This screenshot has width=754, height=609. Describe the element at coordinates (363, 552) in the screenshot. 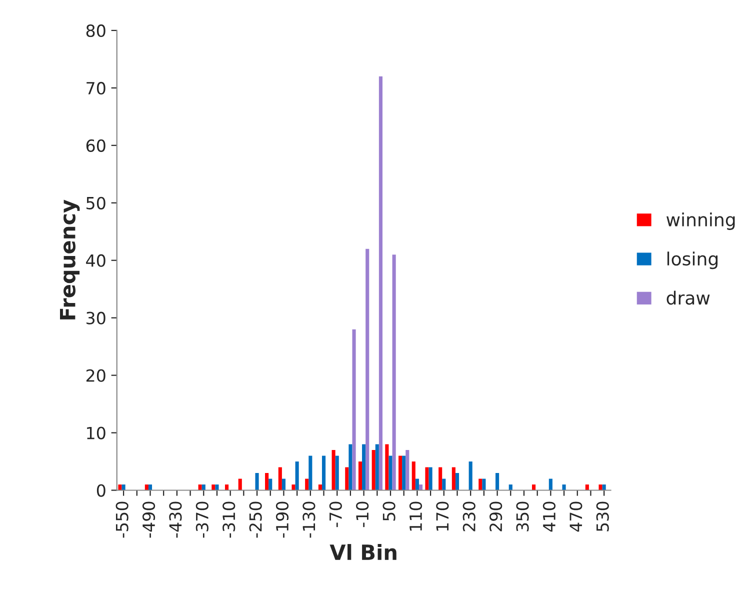

I see `x-axis-title: Vl Bin` at that location.